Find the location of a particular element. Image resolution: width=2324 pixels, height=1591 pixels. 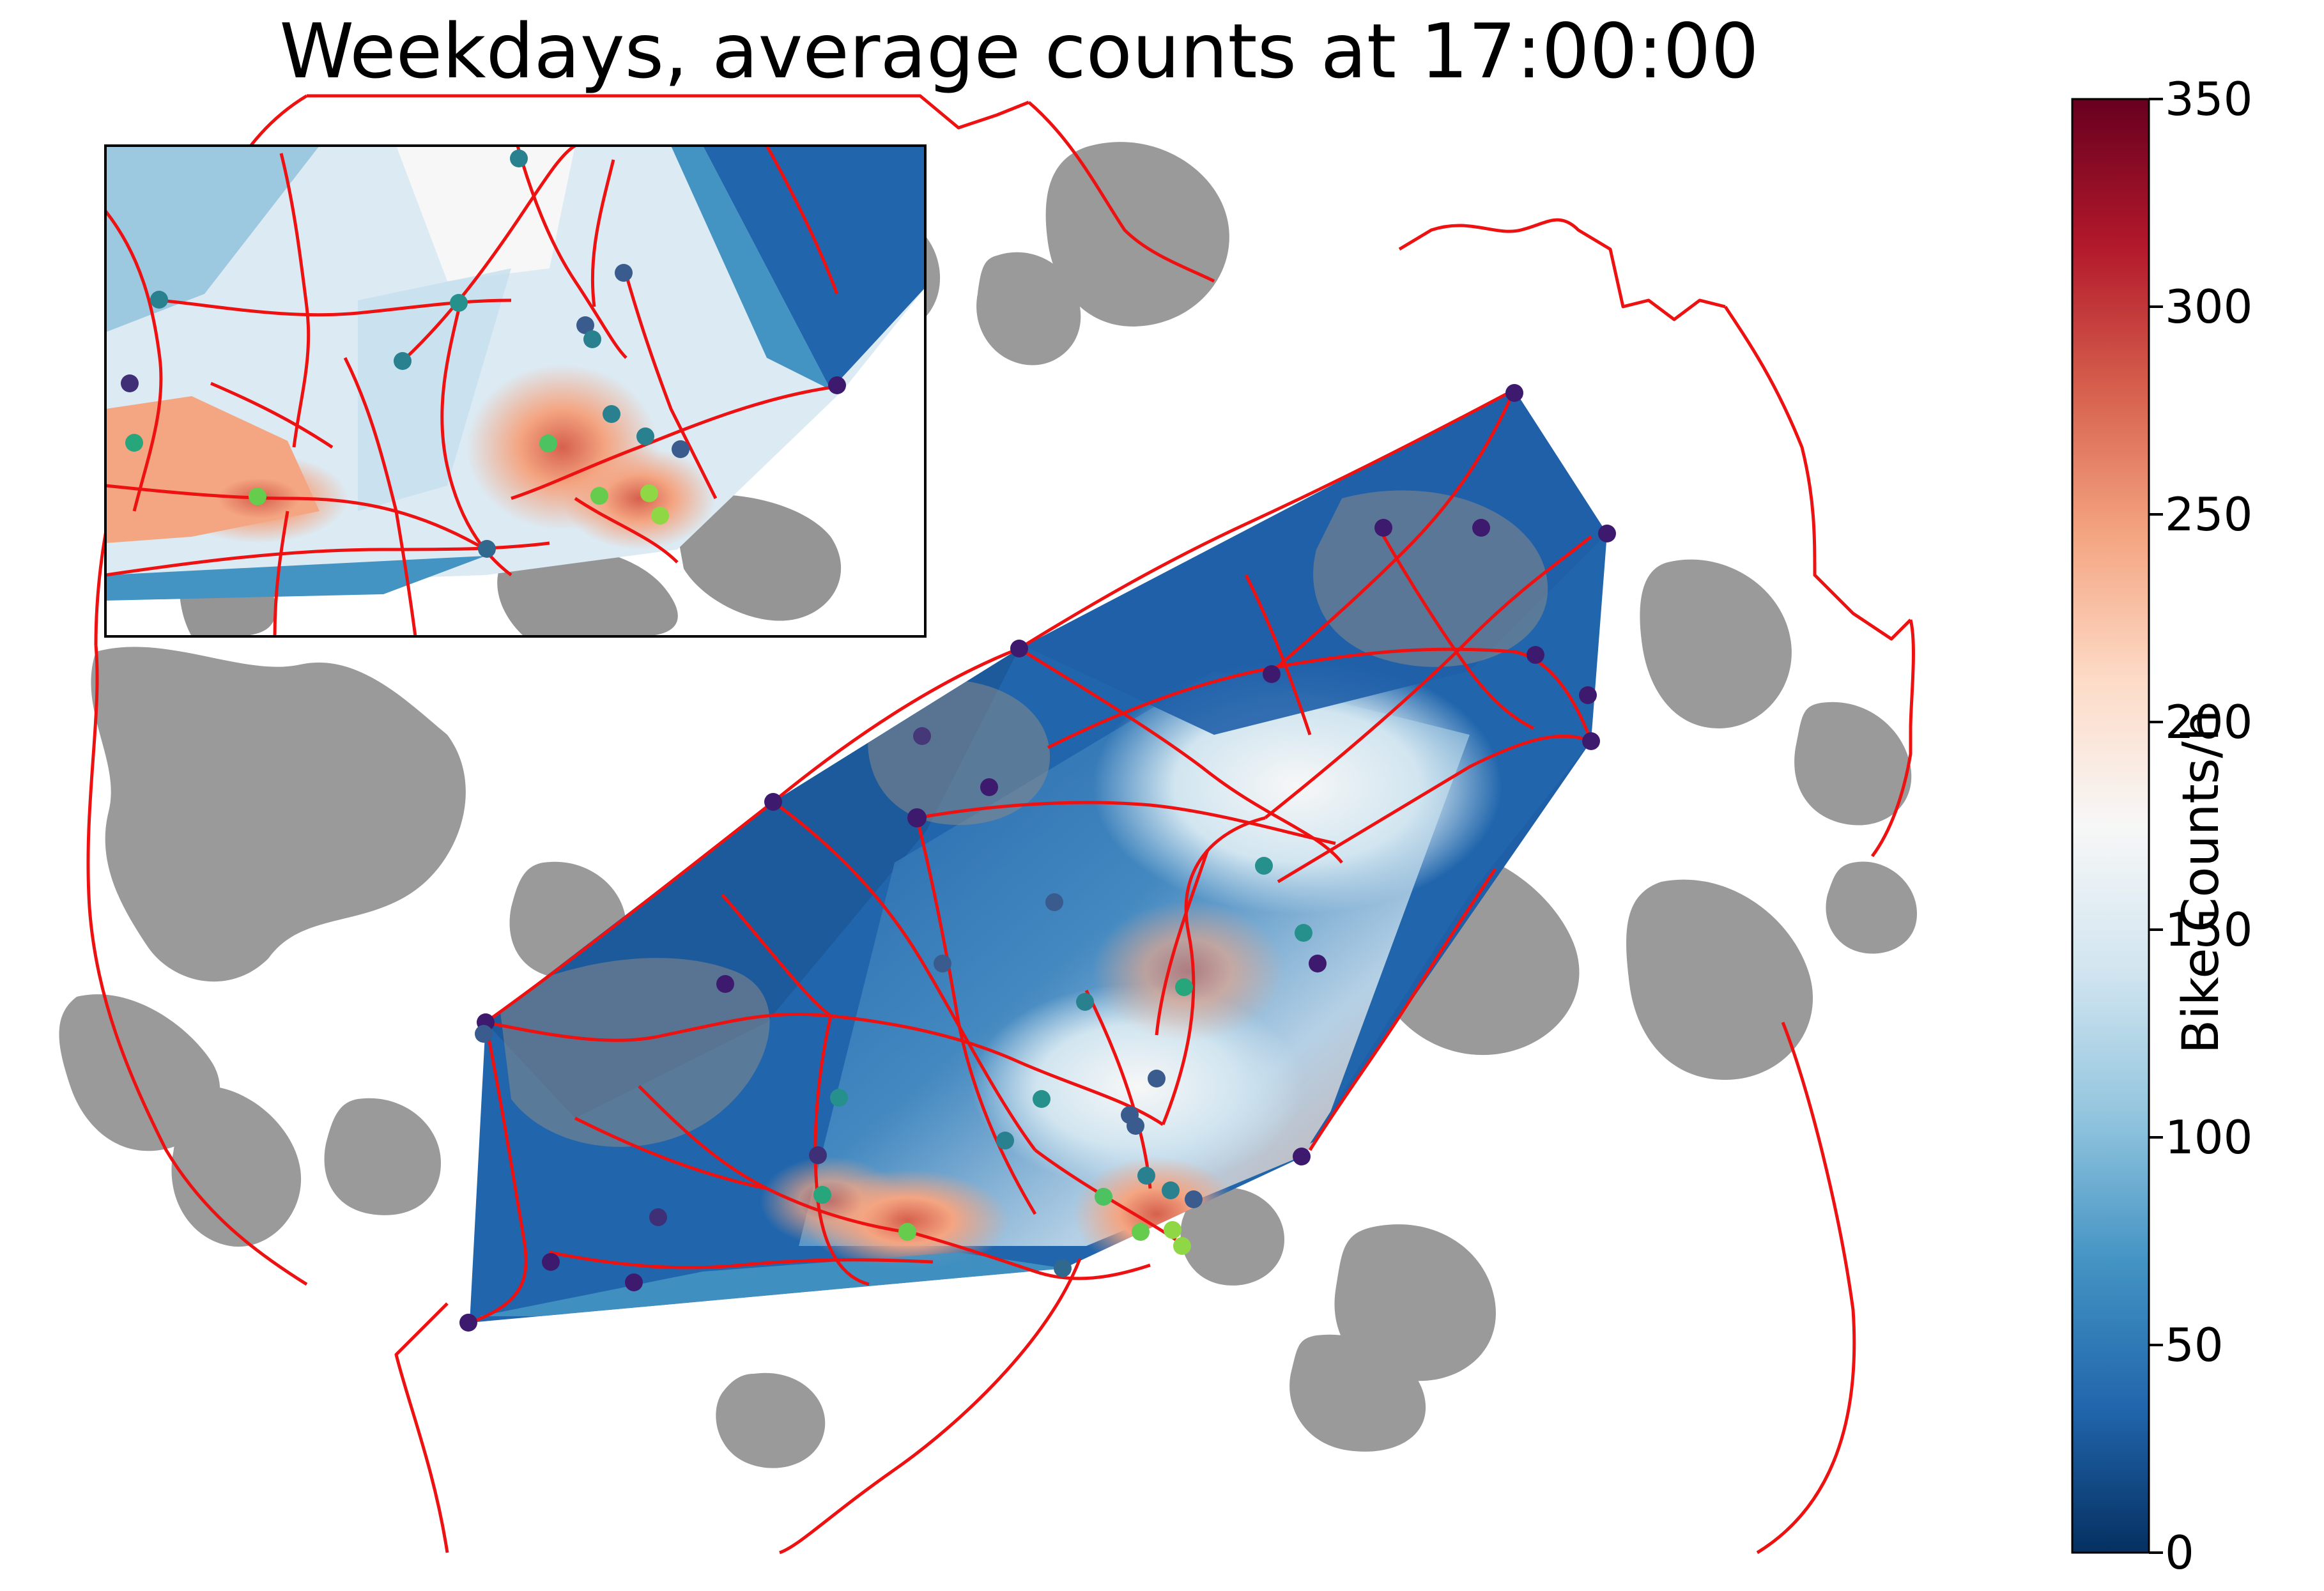

inset-map is located at coordinates (515, 391).